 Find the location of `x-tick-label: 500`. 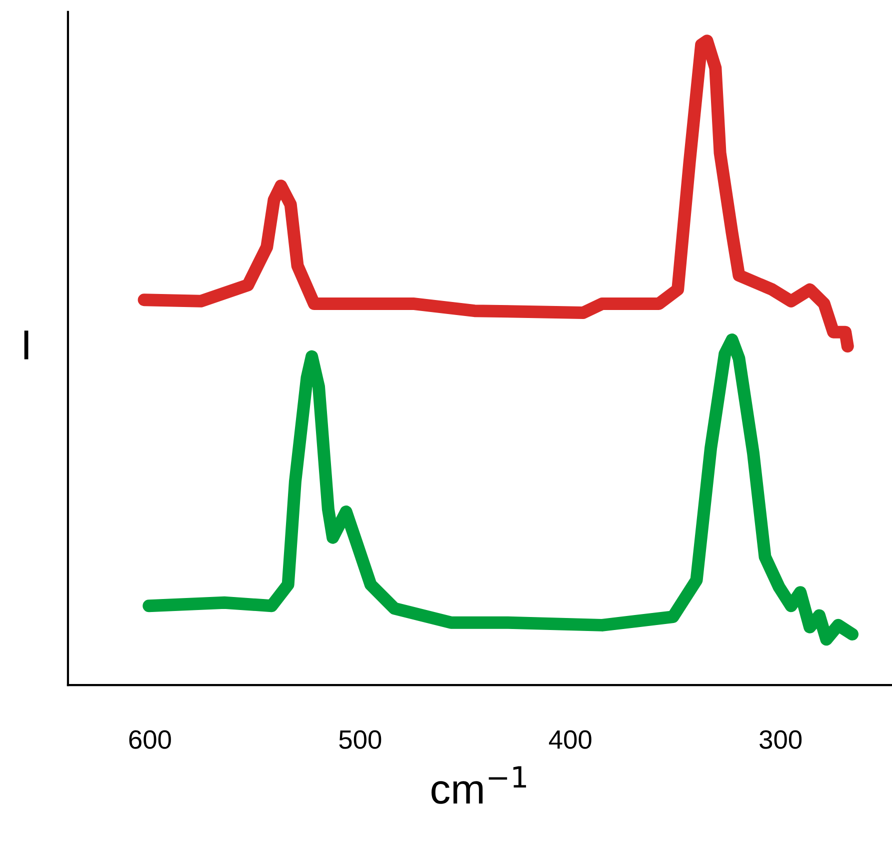

x-tick-label: 500 is located at coordinates (360, 739).